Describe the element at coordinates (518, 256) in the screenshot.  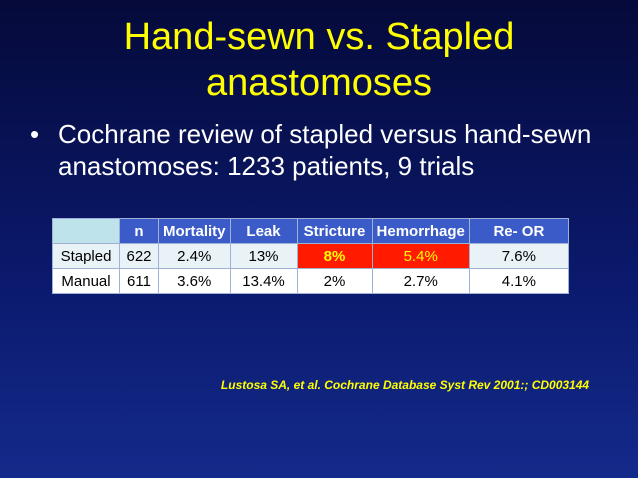
I see `table-cell: 7.6%` at that location.